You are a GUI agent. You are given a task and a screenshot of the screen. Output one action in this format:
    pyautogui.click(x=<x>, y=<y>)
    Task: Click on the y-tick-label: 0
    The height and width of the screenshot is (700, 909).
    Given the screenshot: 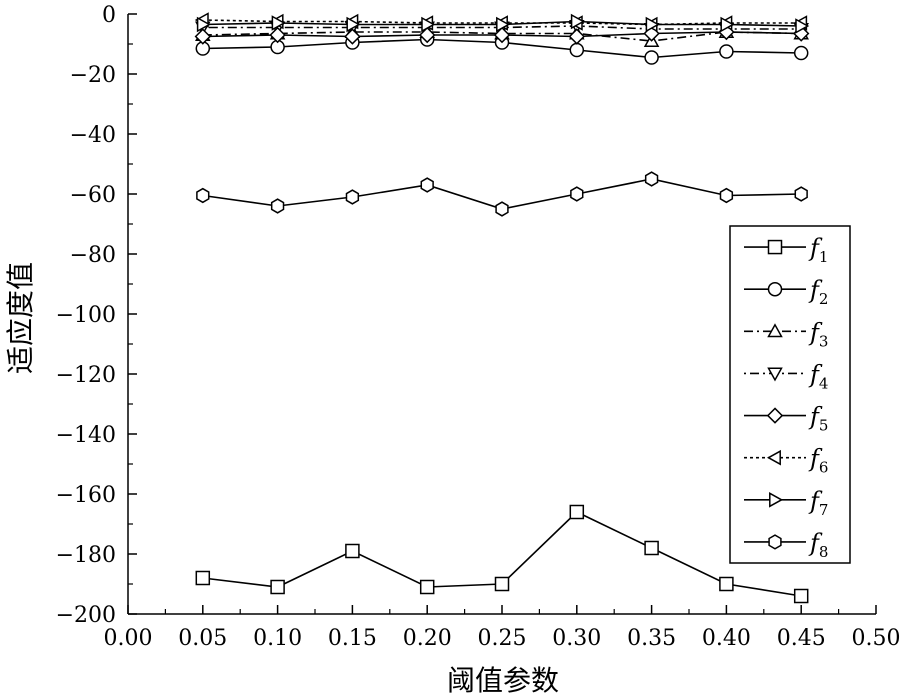 What is the action you would take?
    pyautogui.click(x=109, y=15)
    